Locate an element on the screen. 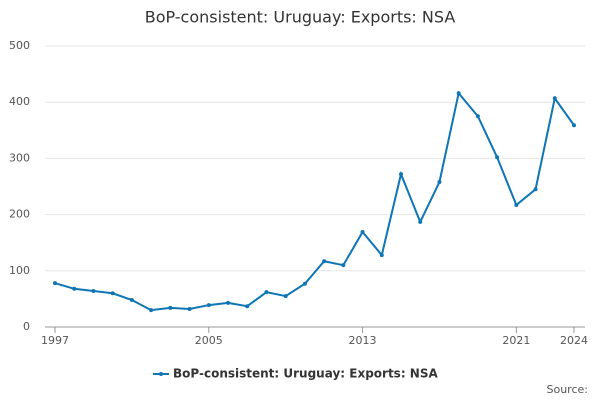  y-tick-label: 400 is located at coordinates (19, 101).